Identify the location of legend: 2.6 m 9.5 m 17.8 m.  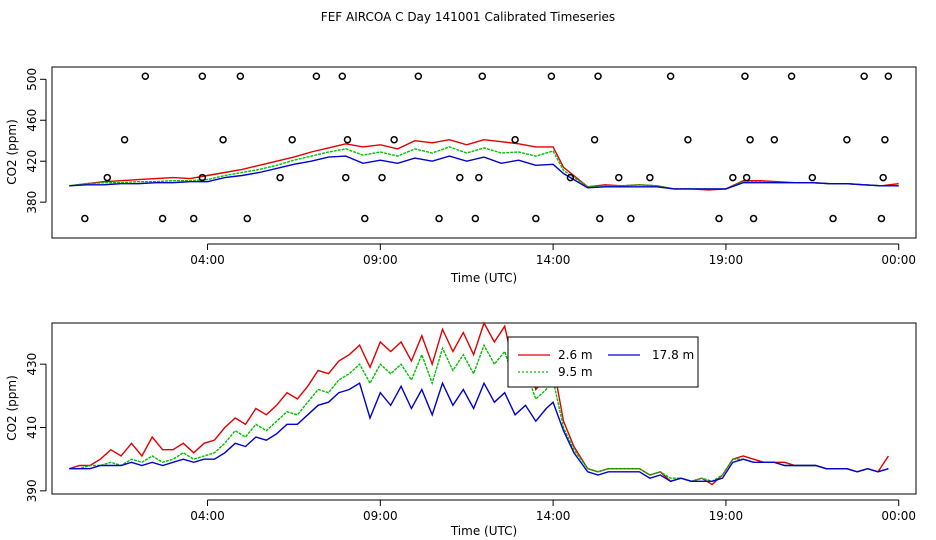
(603, 362).